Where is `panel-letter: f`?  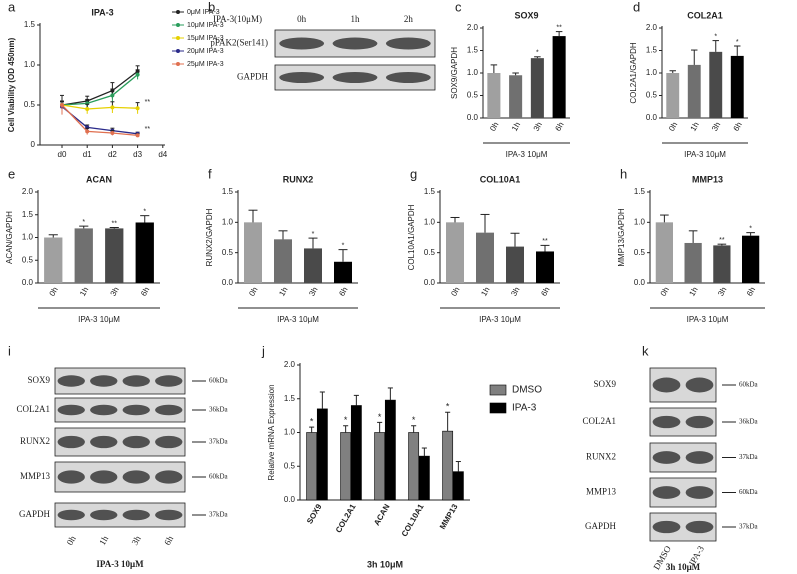
panel-letter: f is located at coordinates (210, 173).